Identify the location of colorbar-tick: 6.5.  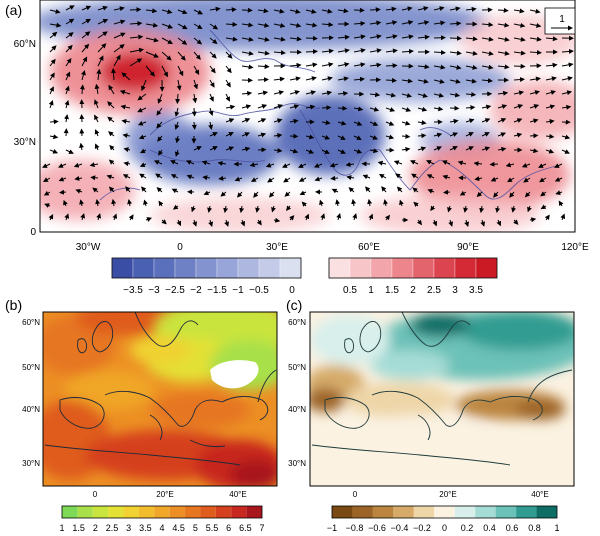
(245, 528).